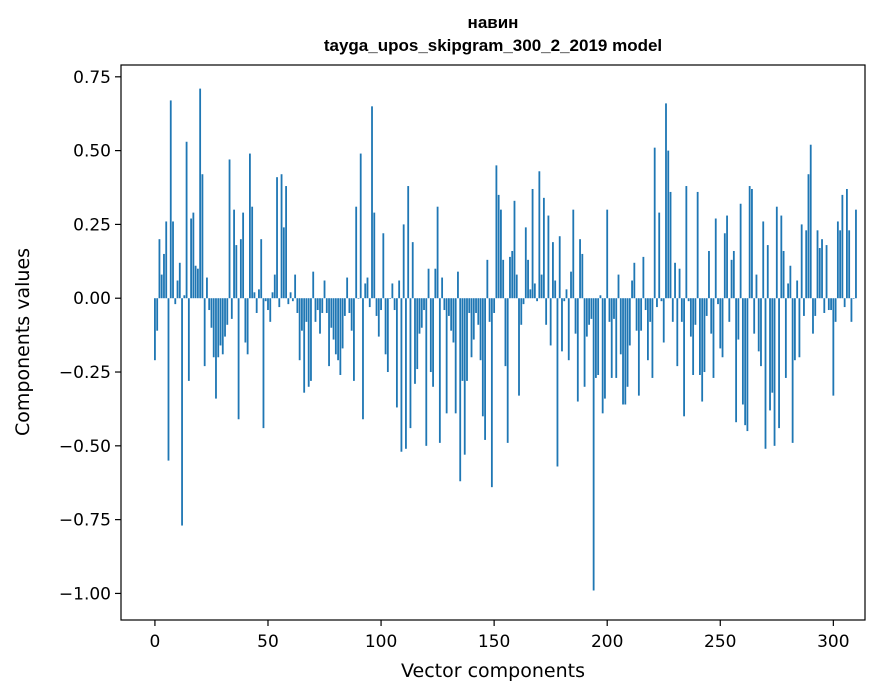 This screenshot has width=880, height=696. I want to click on x-axis-label: Vector components, so click(493, 671).